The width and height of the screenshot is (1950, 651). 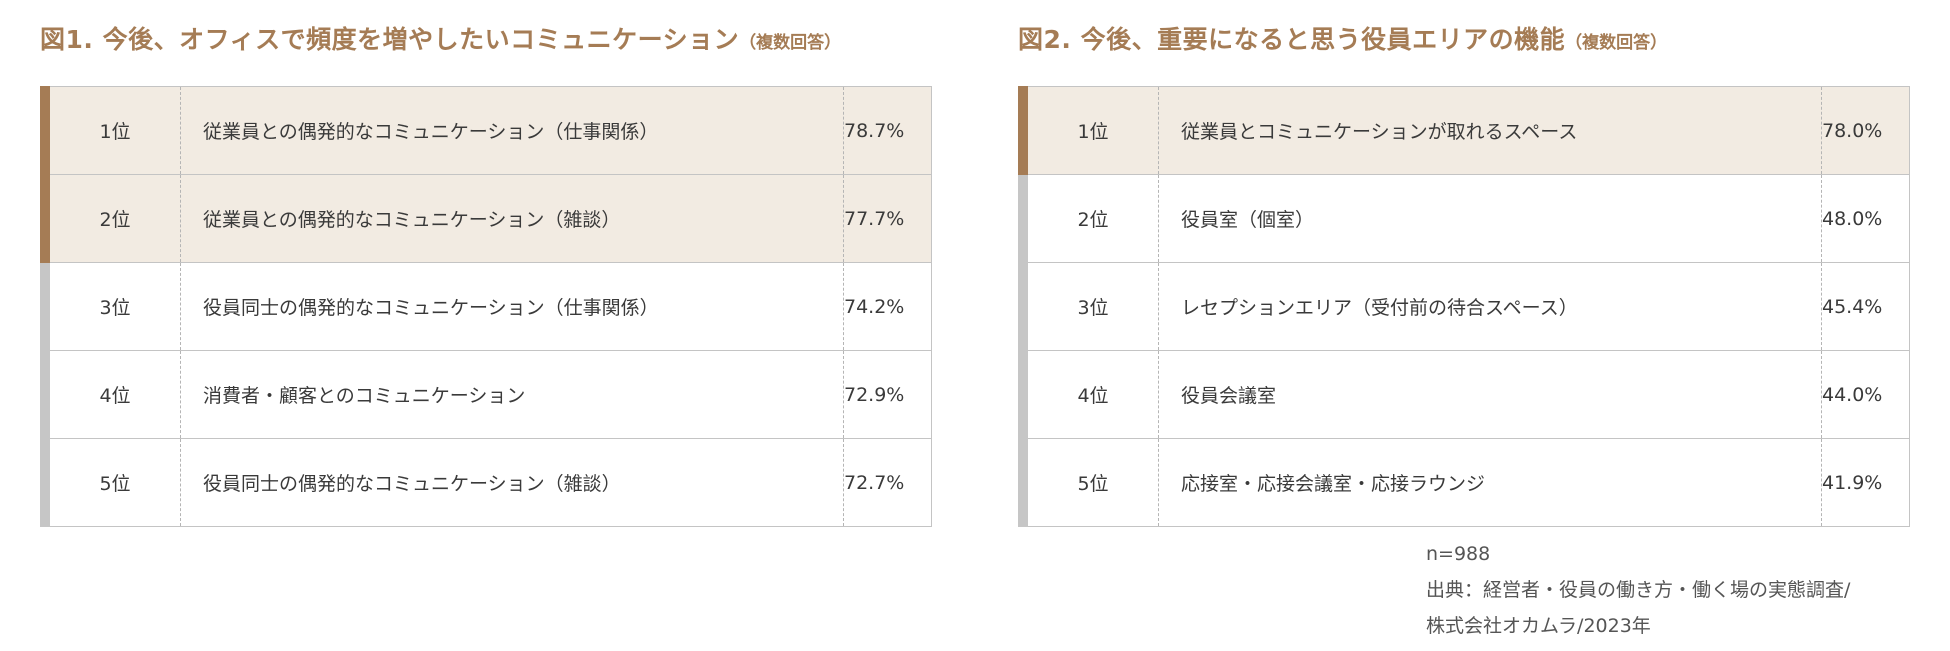 I want to click on percent-cell: 48.0%, so click(x=1865, y=218).